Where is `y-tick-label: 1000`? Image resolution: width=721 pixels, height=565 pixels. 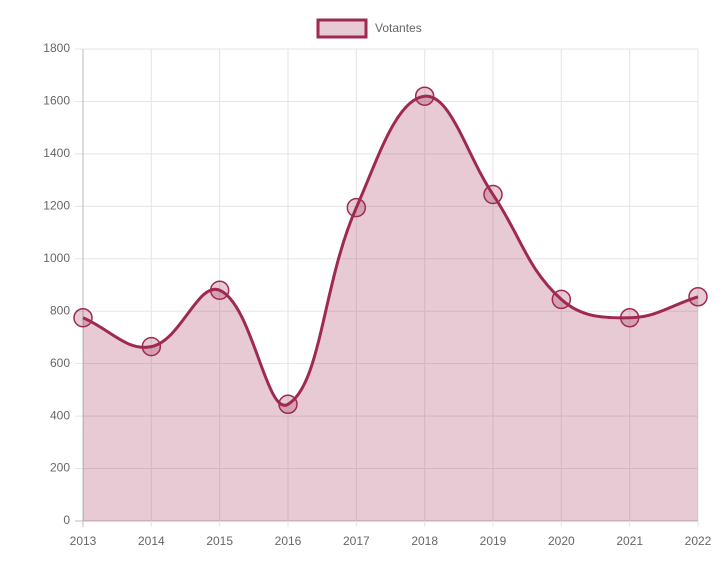
y-tick-label: 1000 is located at coordinates (56, 258).